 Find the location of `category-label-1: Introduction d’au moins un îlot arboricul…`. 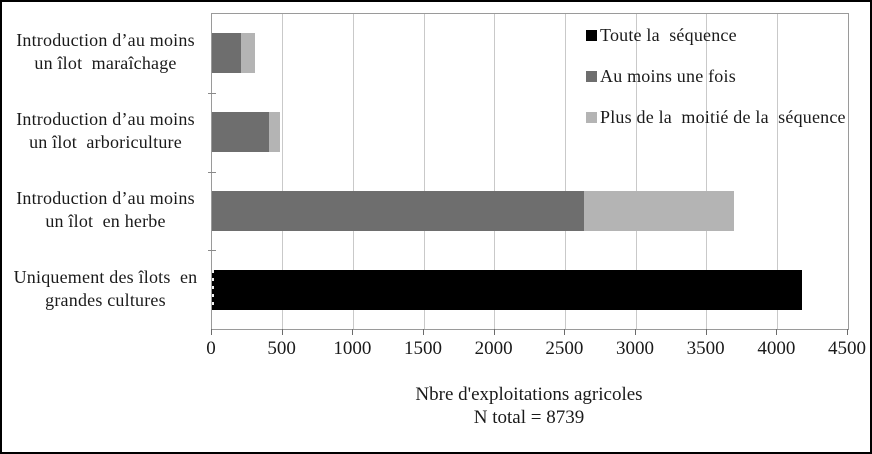

category-label-1: Introduction d’au moins un îlot arboricul… is located at coordinates (105, 131).